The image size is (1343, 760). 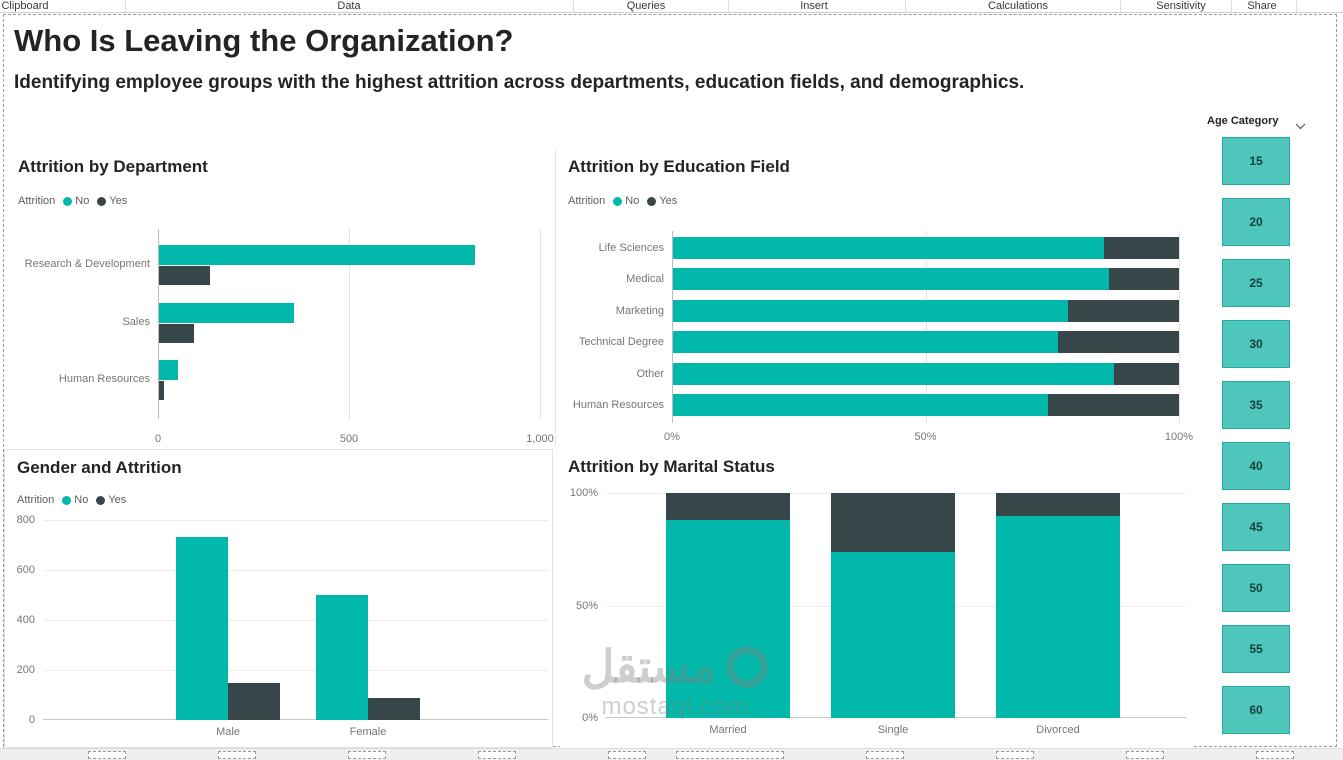 I want to click on x-axis-tick: 1,000, so click(x=540, y=439).